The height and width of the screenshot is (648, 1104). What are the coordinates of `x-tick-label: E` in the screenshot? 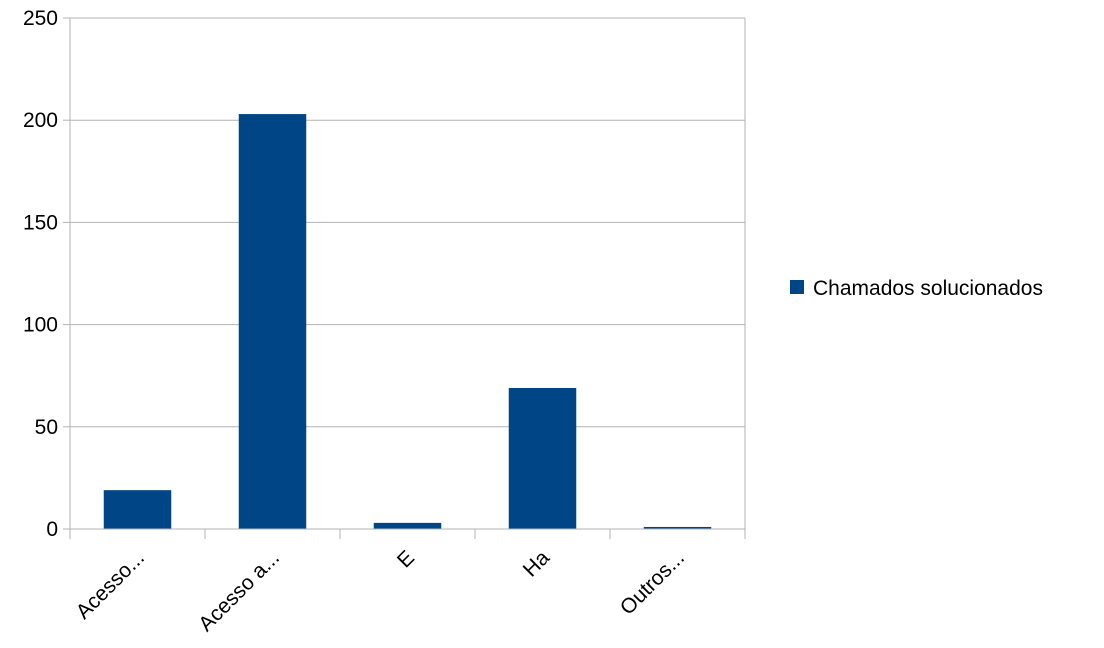 It's located at (406, 559).